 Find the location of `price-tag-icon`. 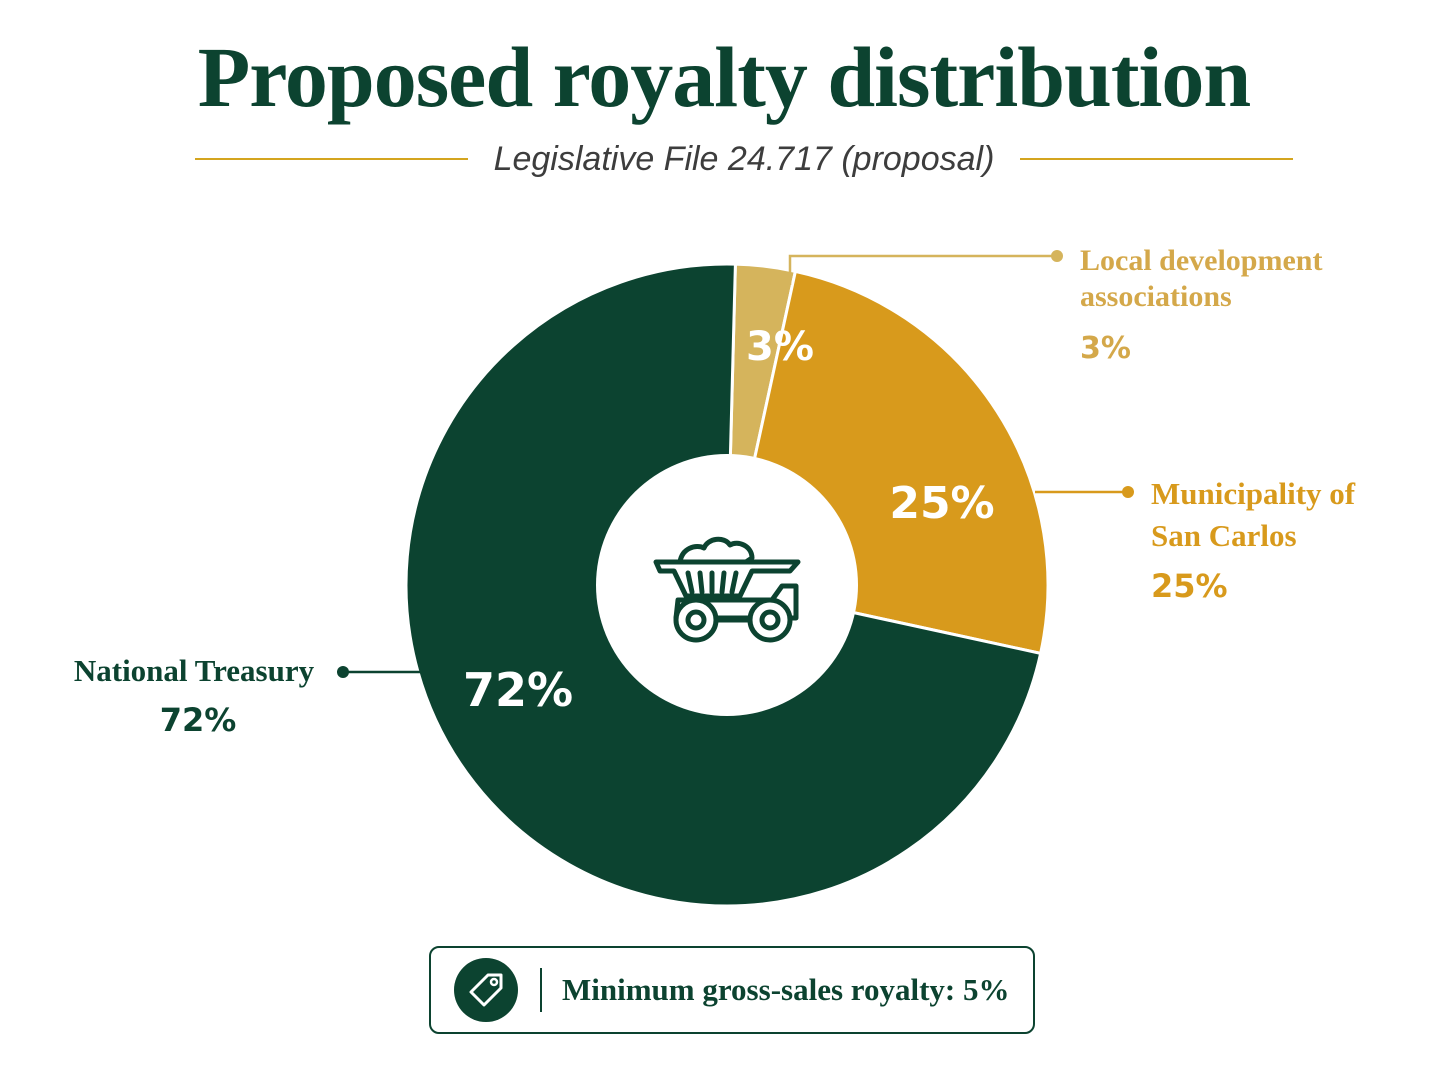

price-tag-icon is located at coordinates (486, 990).